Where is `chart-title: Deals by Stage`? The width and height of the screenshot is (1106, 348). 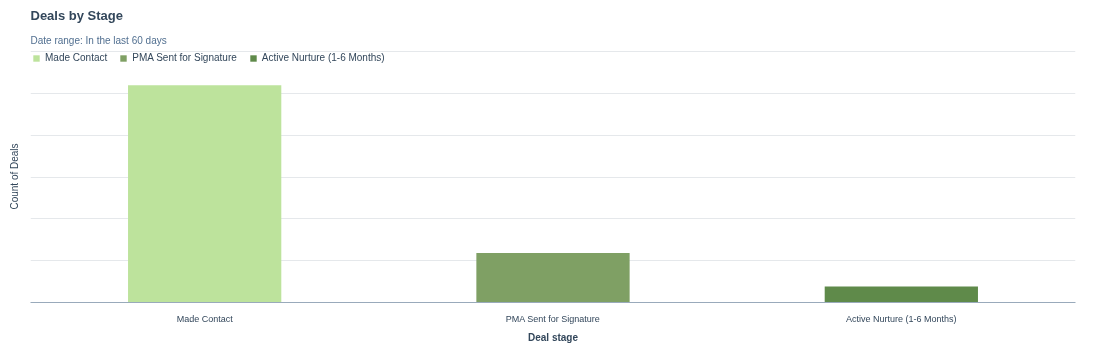
chart-title: Deals by Stage is located at coordinates (76, 15).